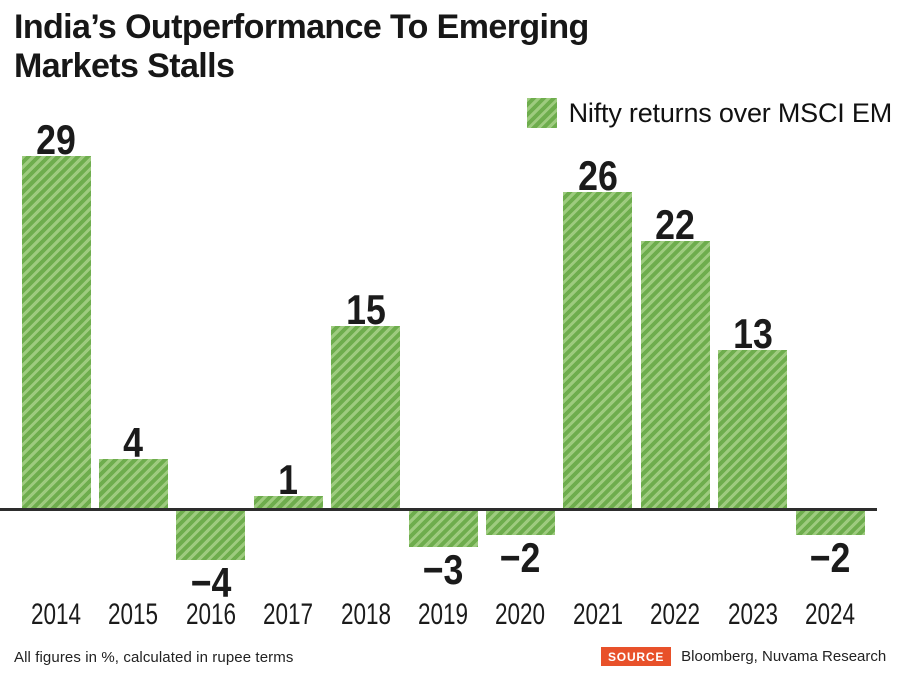  I want to click on value-label-2021: 26, so click(597, 176).